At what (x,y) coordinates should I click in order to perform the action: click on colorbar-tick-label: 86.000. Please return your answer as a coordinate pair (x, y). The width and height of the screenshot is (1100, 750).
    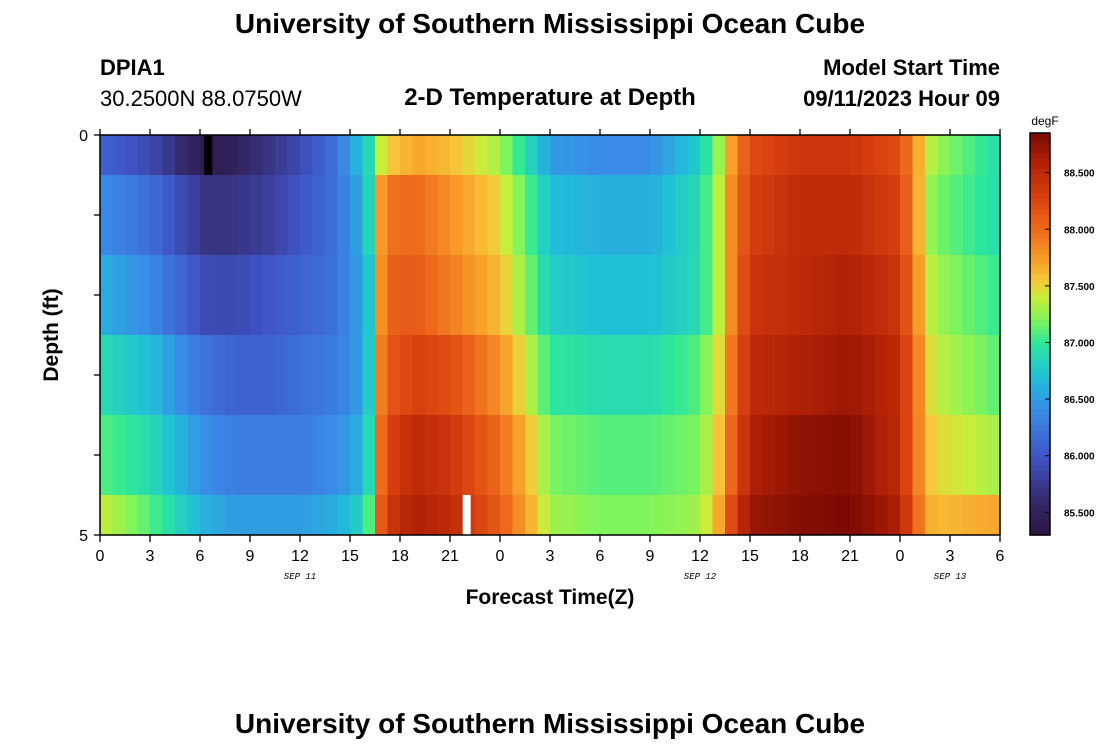
    Looking at the image, I should click on (1079, 457).